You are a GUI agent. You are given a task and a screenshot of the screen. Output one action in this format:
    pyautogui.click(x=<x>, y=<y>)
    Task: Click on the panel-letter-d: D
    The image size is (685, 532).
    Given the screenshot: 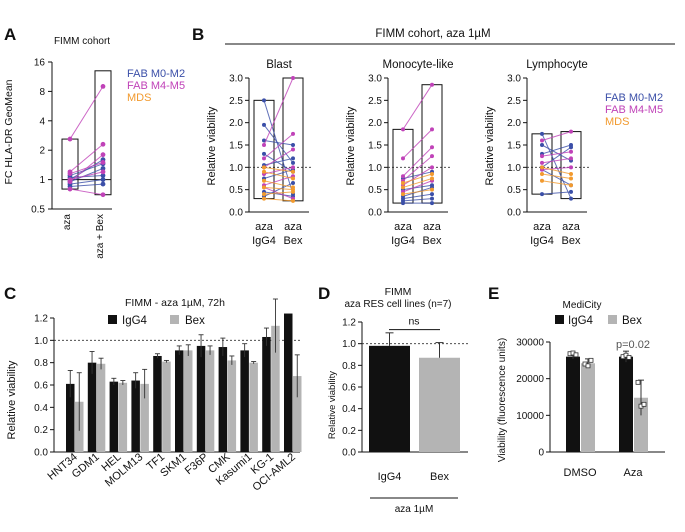 What is the action you would take?
    pyautogui.click(x=324, y=293)
    